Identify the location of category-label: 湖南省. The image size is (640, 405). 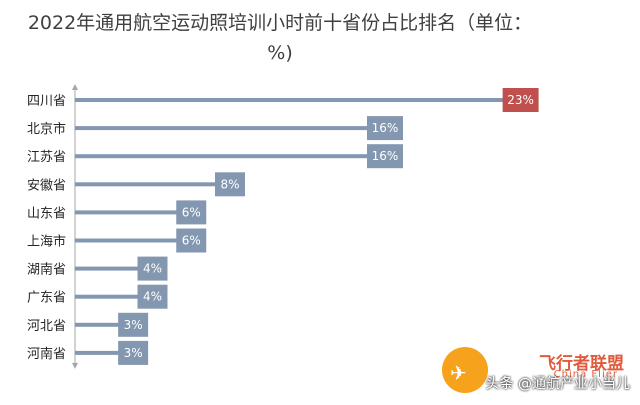
(46, 270).